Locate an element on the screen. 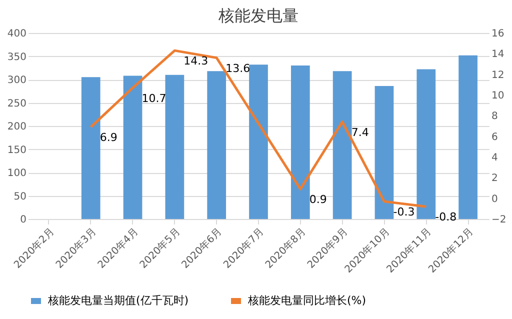 This screenshot has width=512, height=319. y2-tick-label: 4 is located at coordinates (495, 158).